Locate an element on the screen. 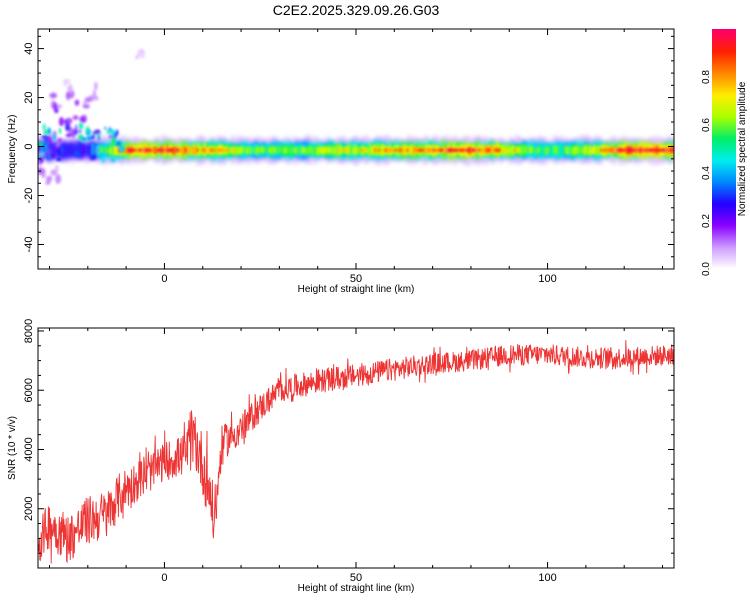  colorbar-gradient is located at coordinates (724, 149).